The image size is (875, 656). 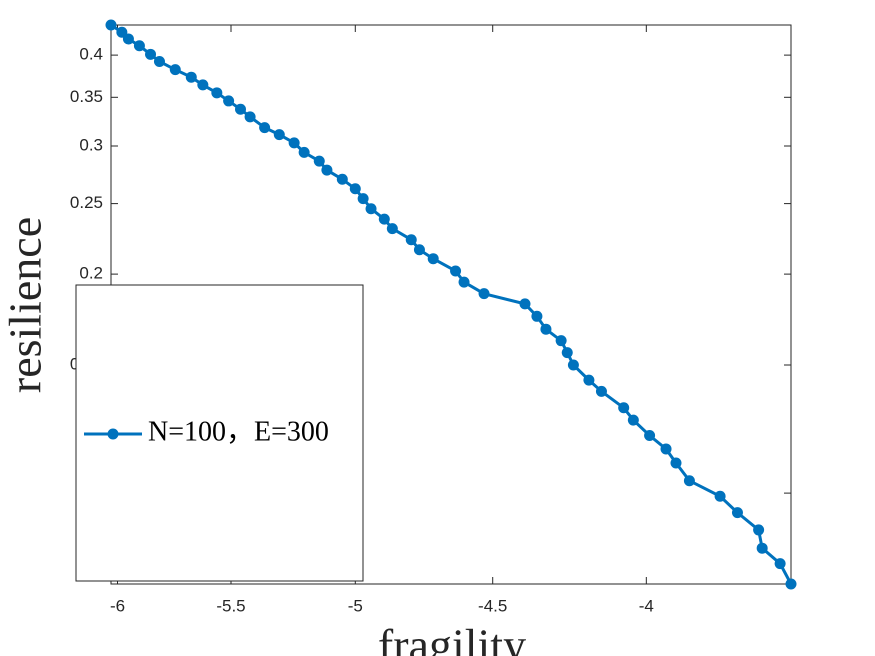 I want to click on x-tick-label: -4.5, so click(x=492, y=605).